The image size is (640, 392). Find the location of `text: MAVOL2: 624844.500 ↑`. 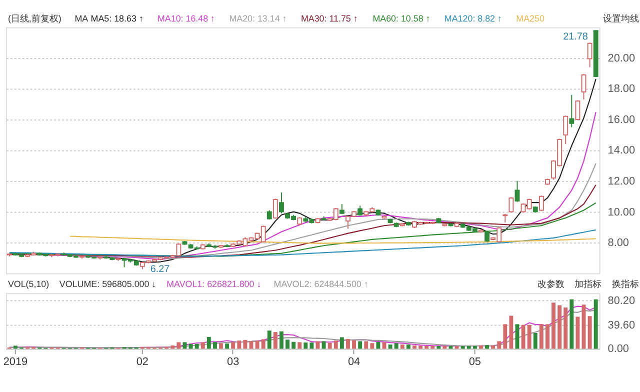

text: MAVOL2: 624844.500 ↑ is located at coordinates (321, 284).